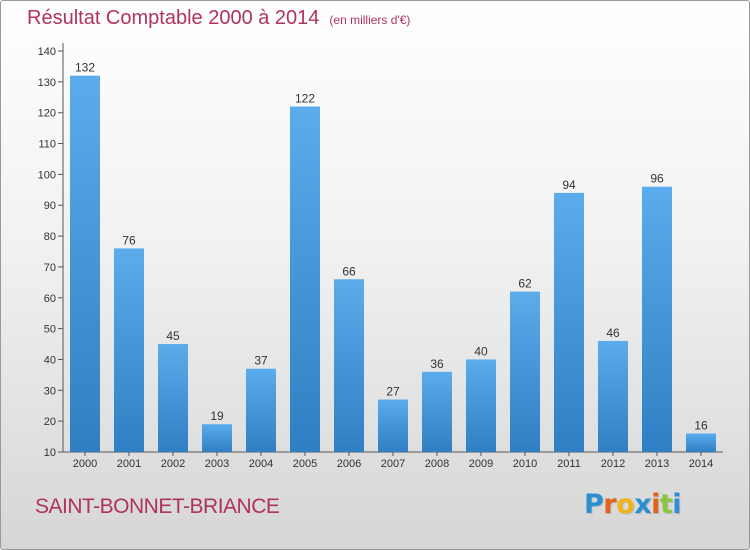  What do you see at coordinates (129, 240) in the screenshot?
I see `bar-value-label-2001: 76` at bounding box center [129, 240].